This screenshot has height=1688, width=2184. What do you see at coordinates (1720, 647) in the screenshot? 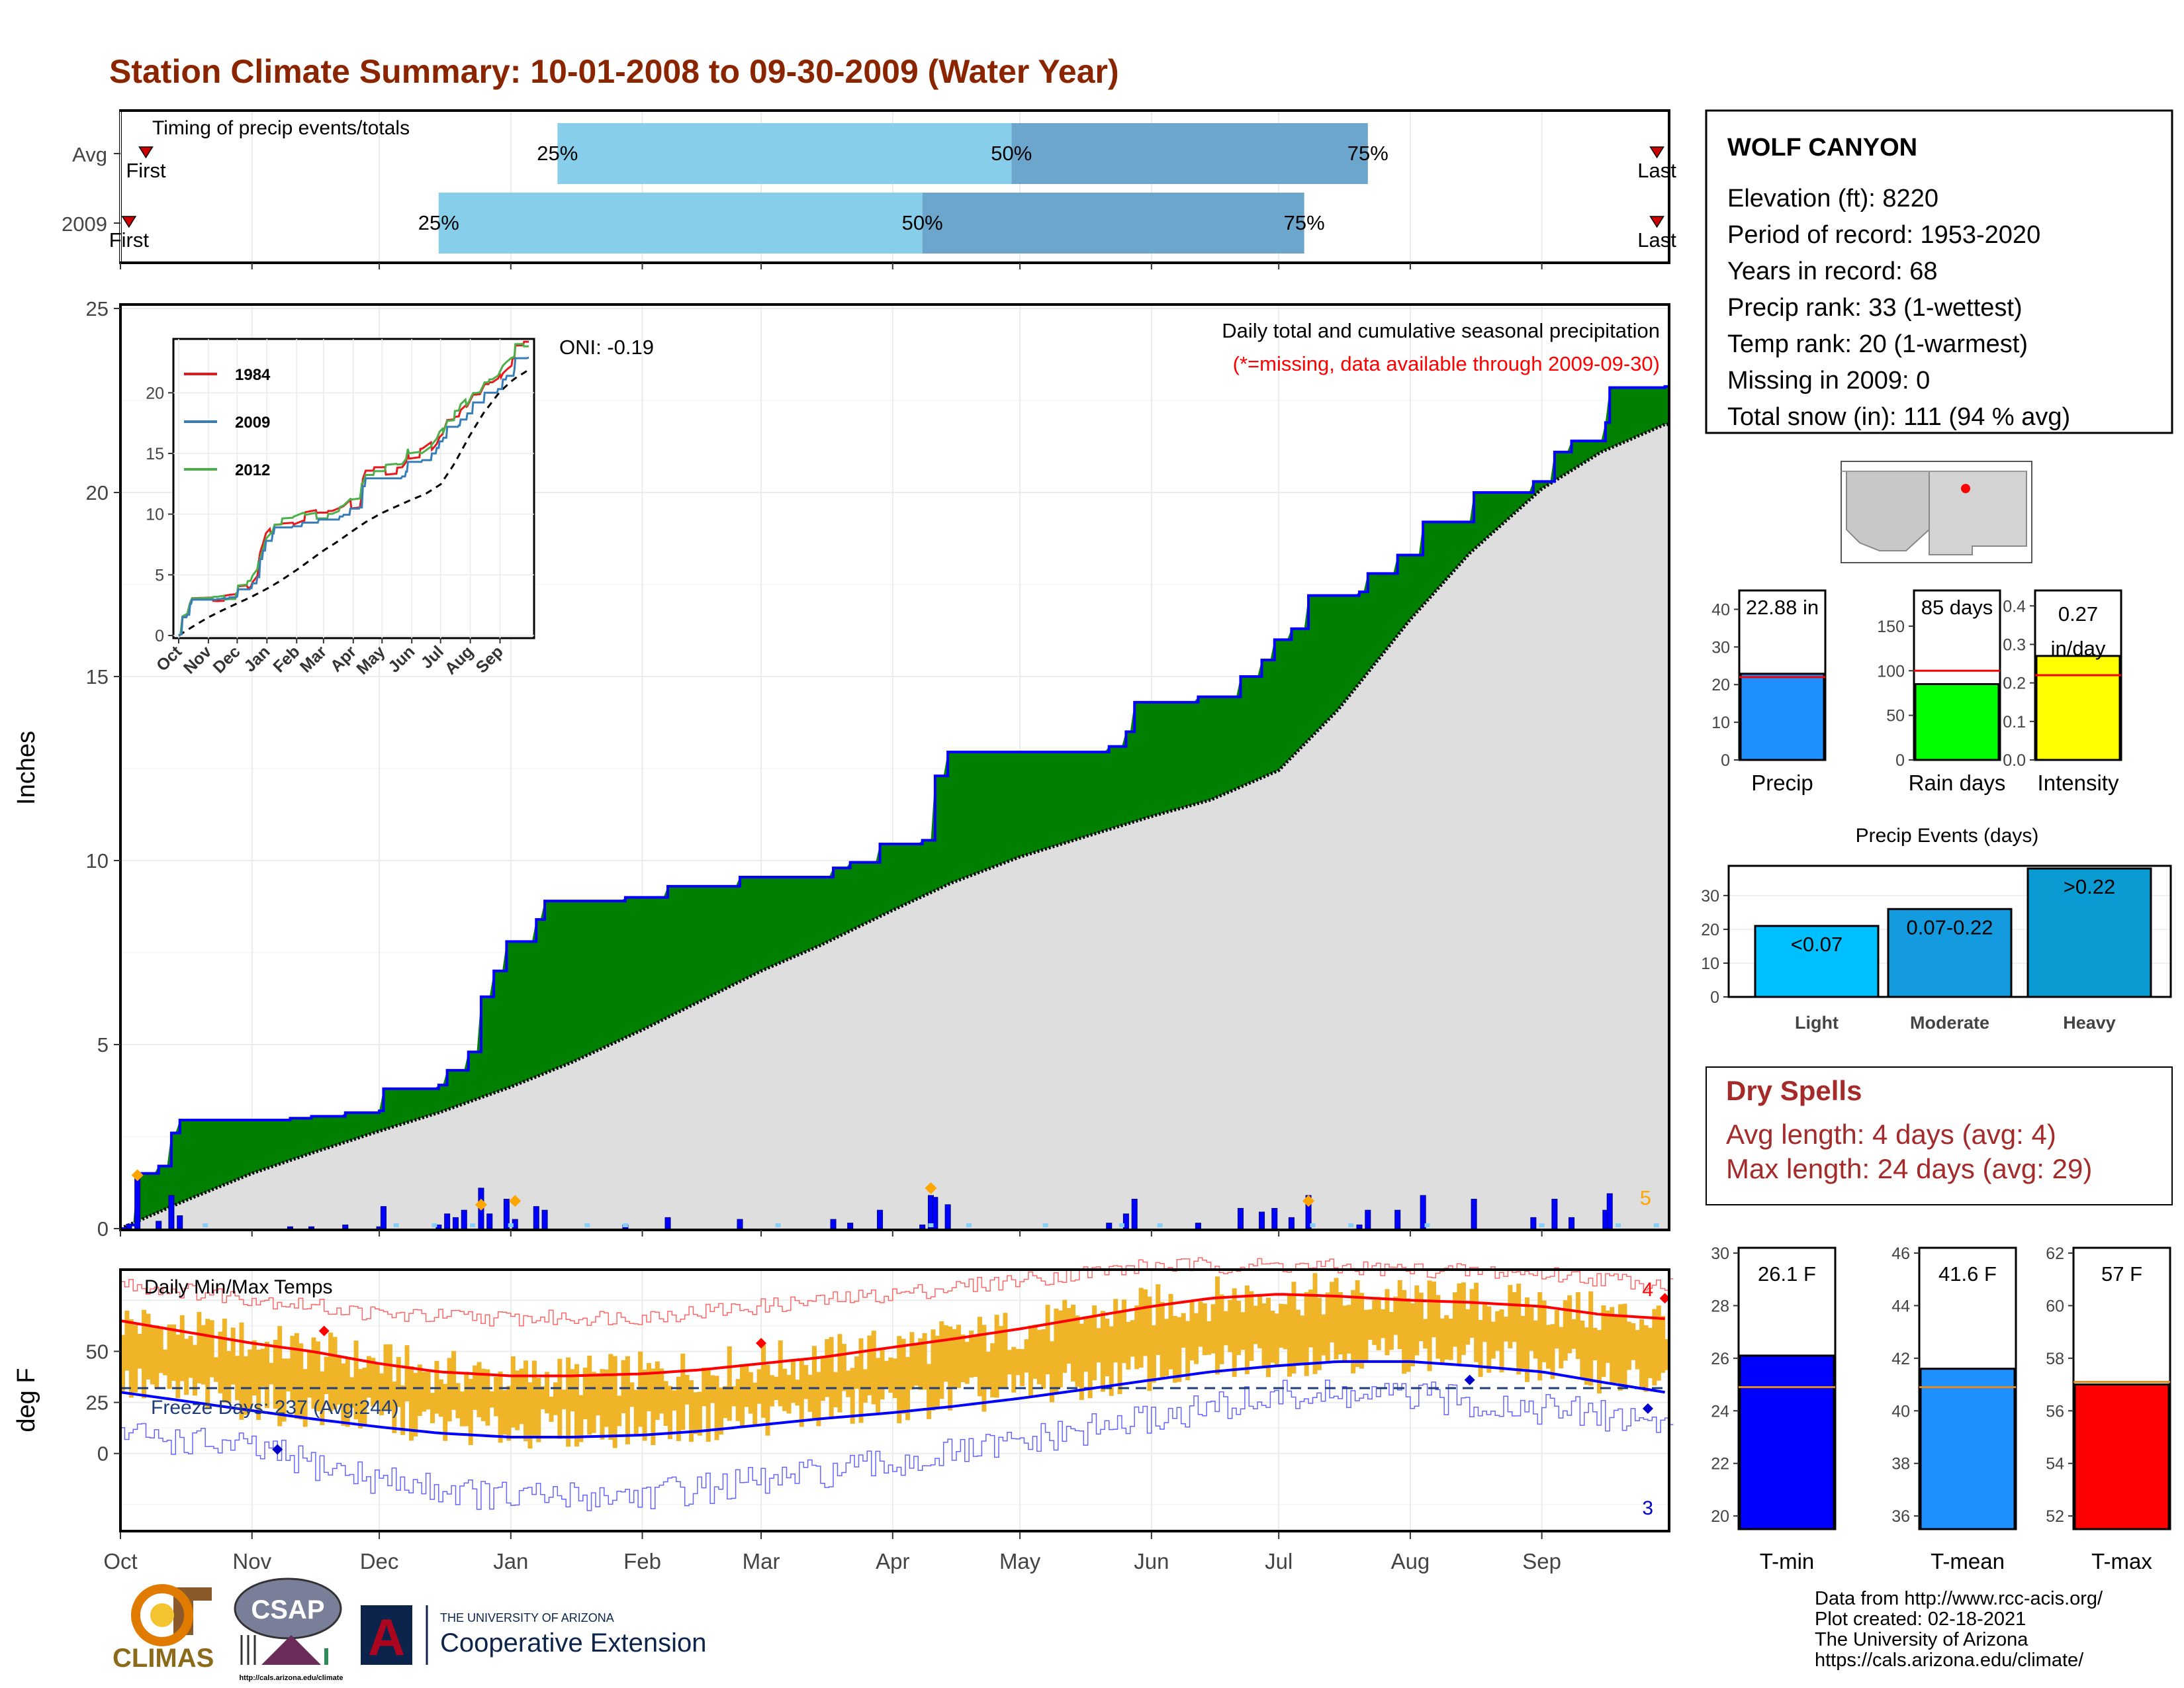
I see `stat-y-tick-label: 30` at bounding box center [1720, 647].